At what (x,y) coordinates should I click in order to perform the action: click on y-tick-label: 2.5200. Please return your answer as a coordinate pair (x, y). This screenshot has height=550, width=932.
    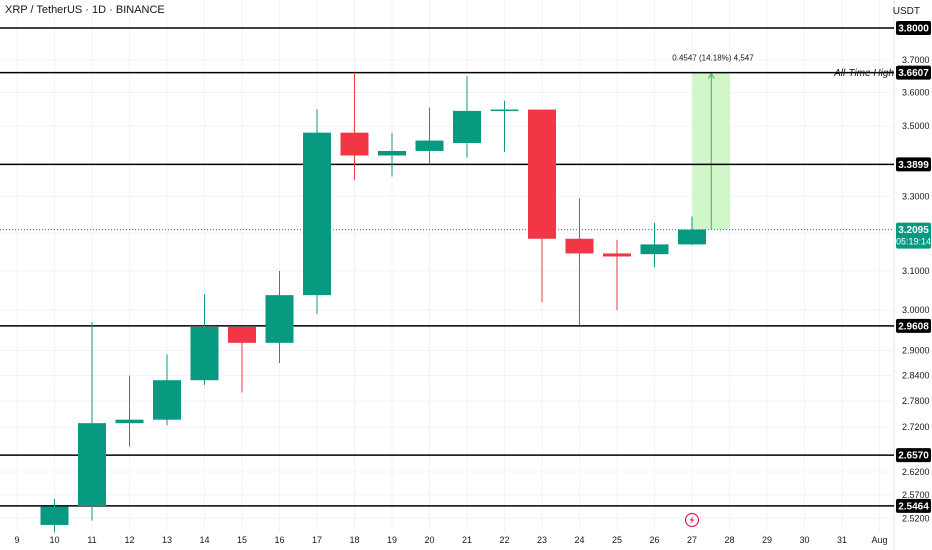
    Looking at the image, I should click on (916, 518).